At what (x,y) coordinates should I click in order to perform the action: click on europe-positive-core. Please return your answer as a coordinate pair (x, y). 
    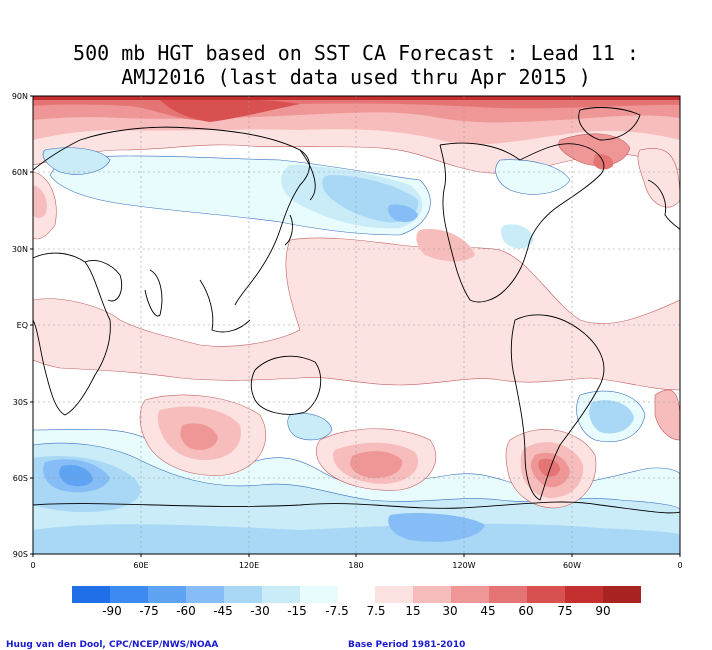
    Looking at the image, I should click on (40, 202).